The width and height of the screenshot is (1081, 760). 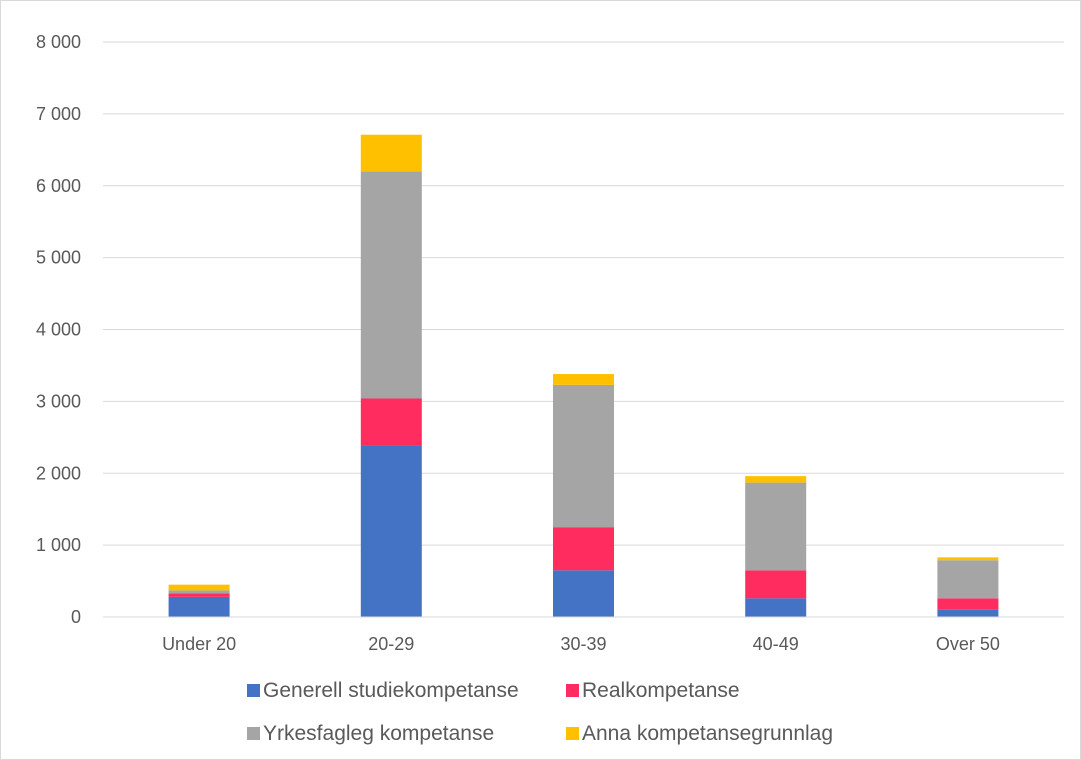 I want to click on y-tick-label: 5 000, so click(x=58, y=258).